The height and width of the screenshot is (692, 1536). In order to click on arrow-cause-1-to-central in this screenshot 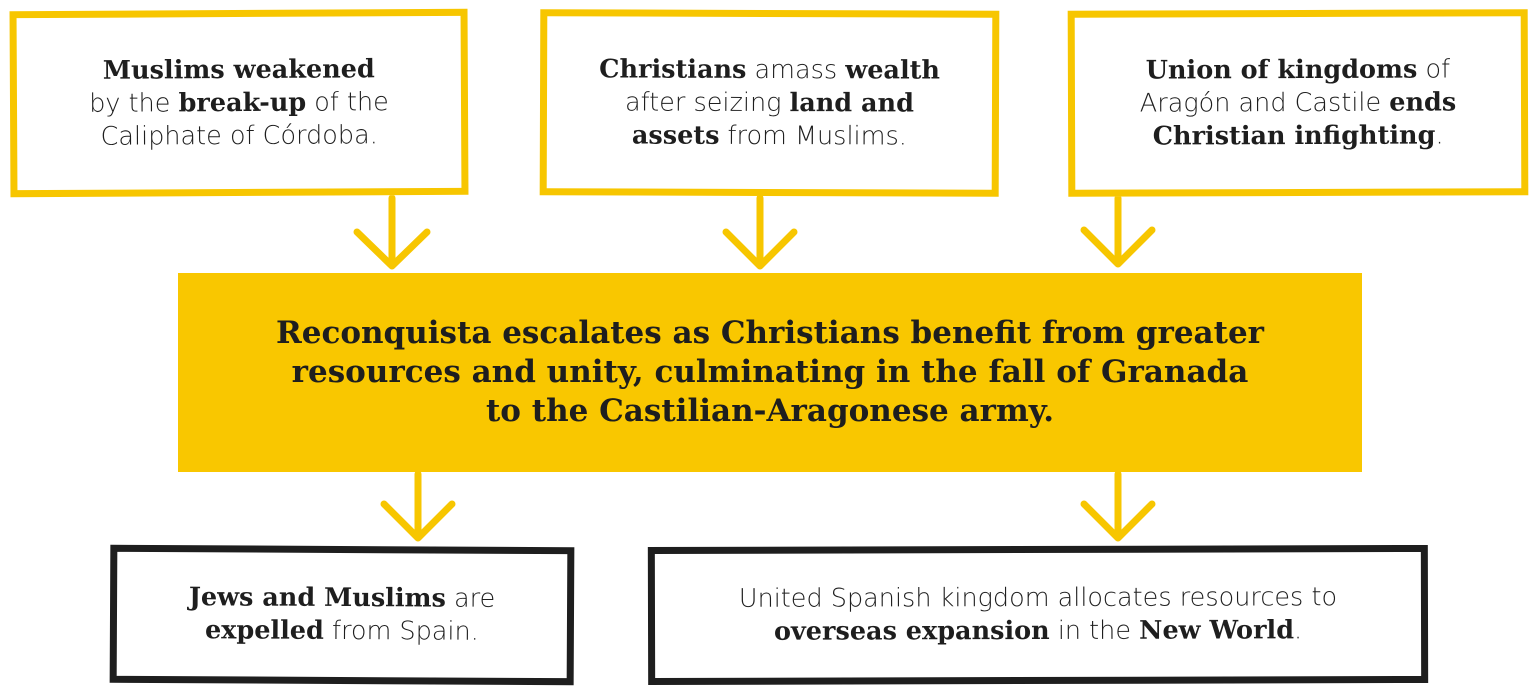, I will do `click(392, 232)`.